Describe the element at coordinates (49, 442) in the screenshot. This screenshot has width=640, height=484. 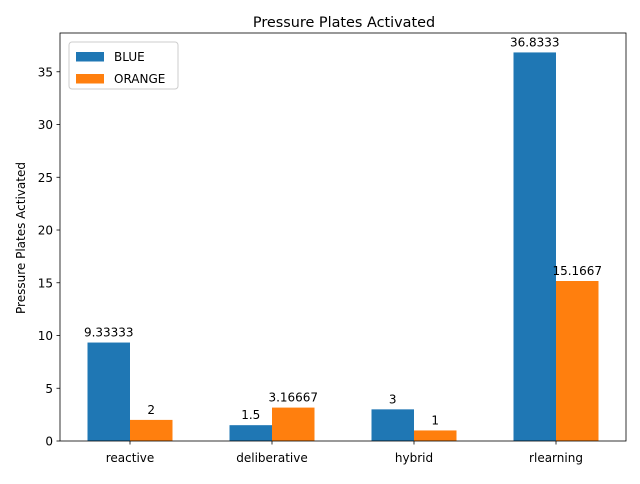
I see `y-tick-label: 0` at that location.